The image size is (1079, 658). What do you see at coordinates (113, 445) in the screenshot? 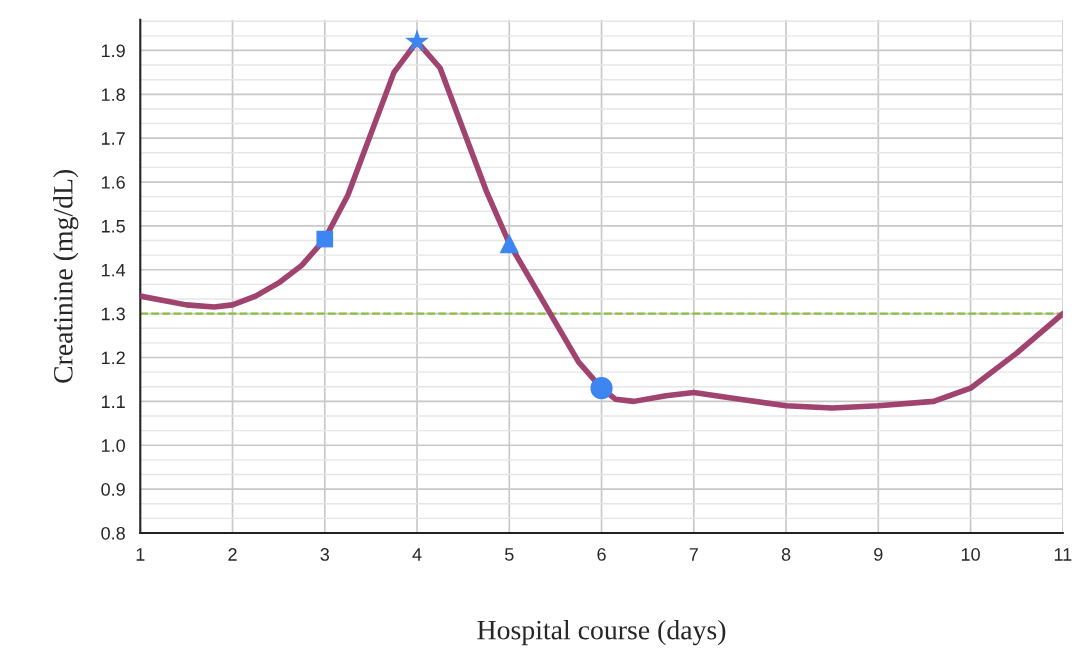
I see `y-tick-label: 1.0` at bounding box center [113, 445].